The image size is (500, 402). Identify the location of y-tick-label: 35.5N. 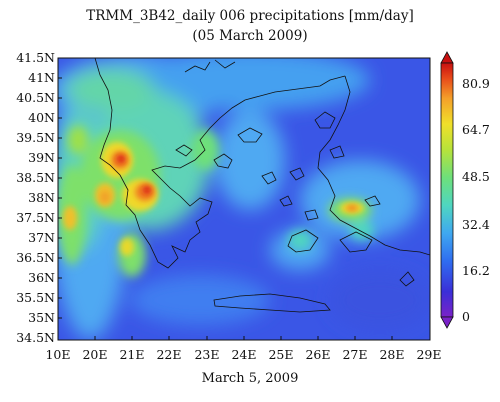
(35, 297).